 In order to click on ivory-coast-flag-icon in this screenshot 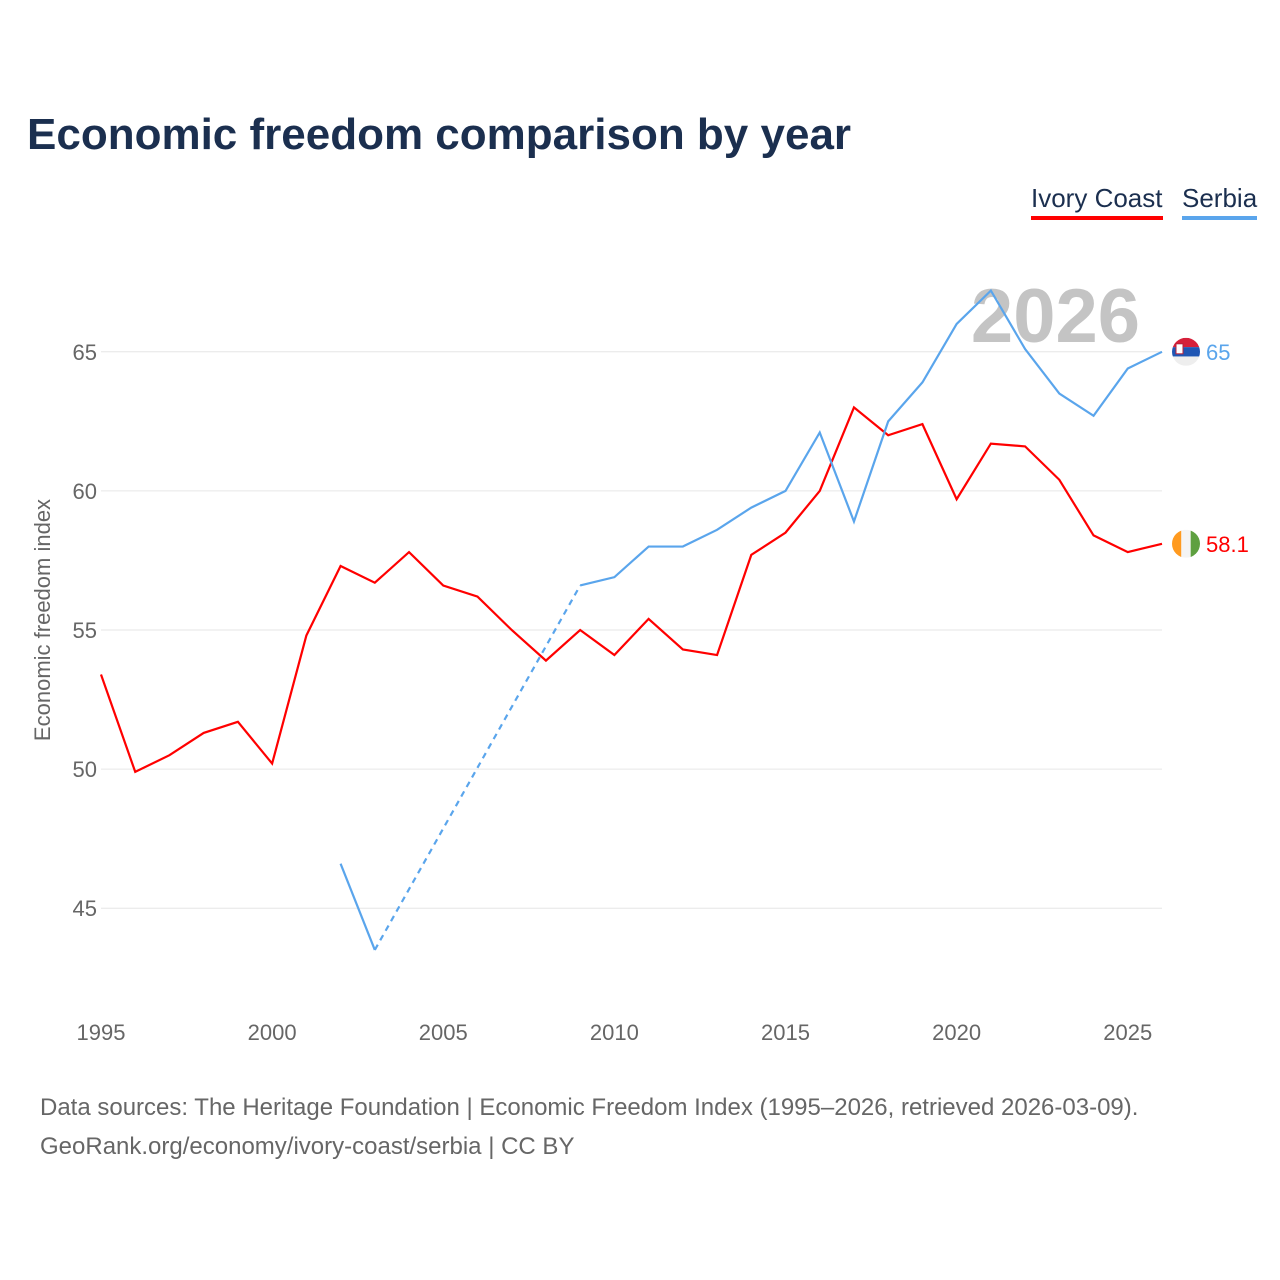, I will do `click(1186, 543)`.